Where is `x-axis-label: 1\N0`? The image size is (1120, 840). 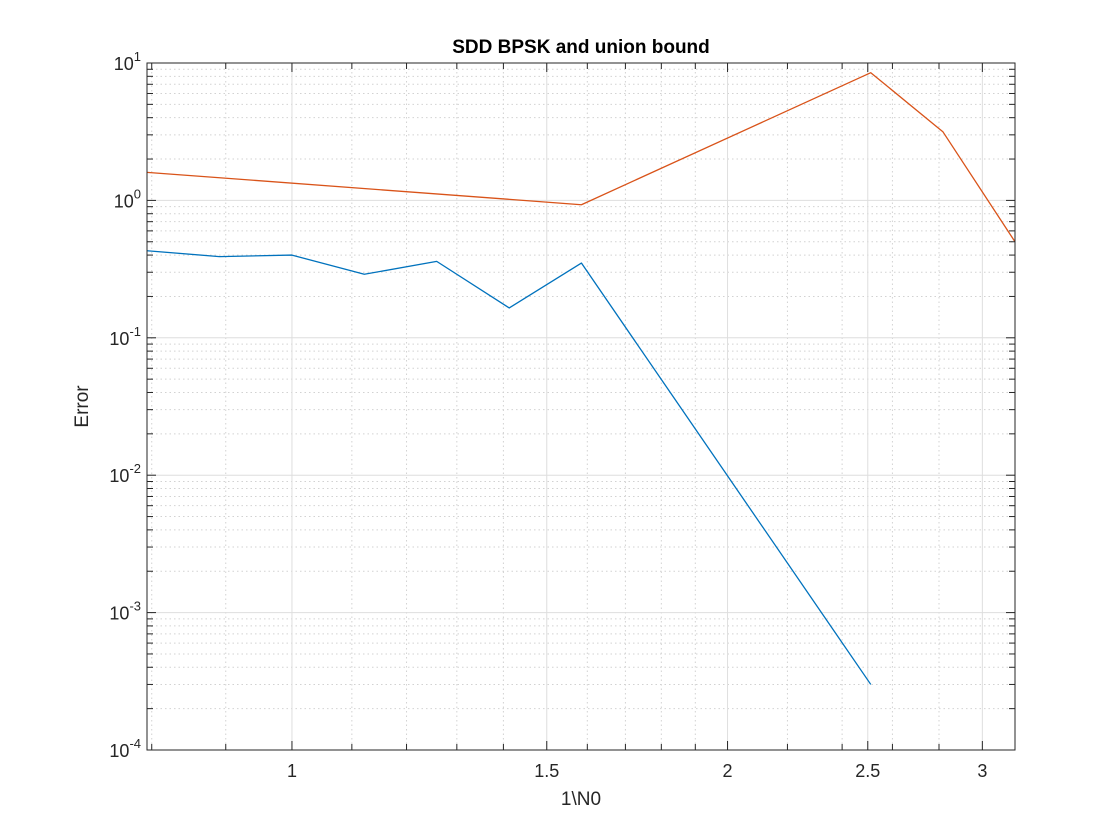 x-axis-label: 1\N0 is located at coordinates (581, 799).